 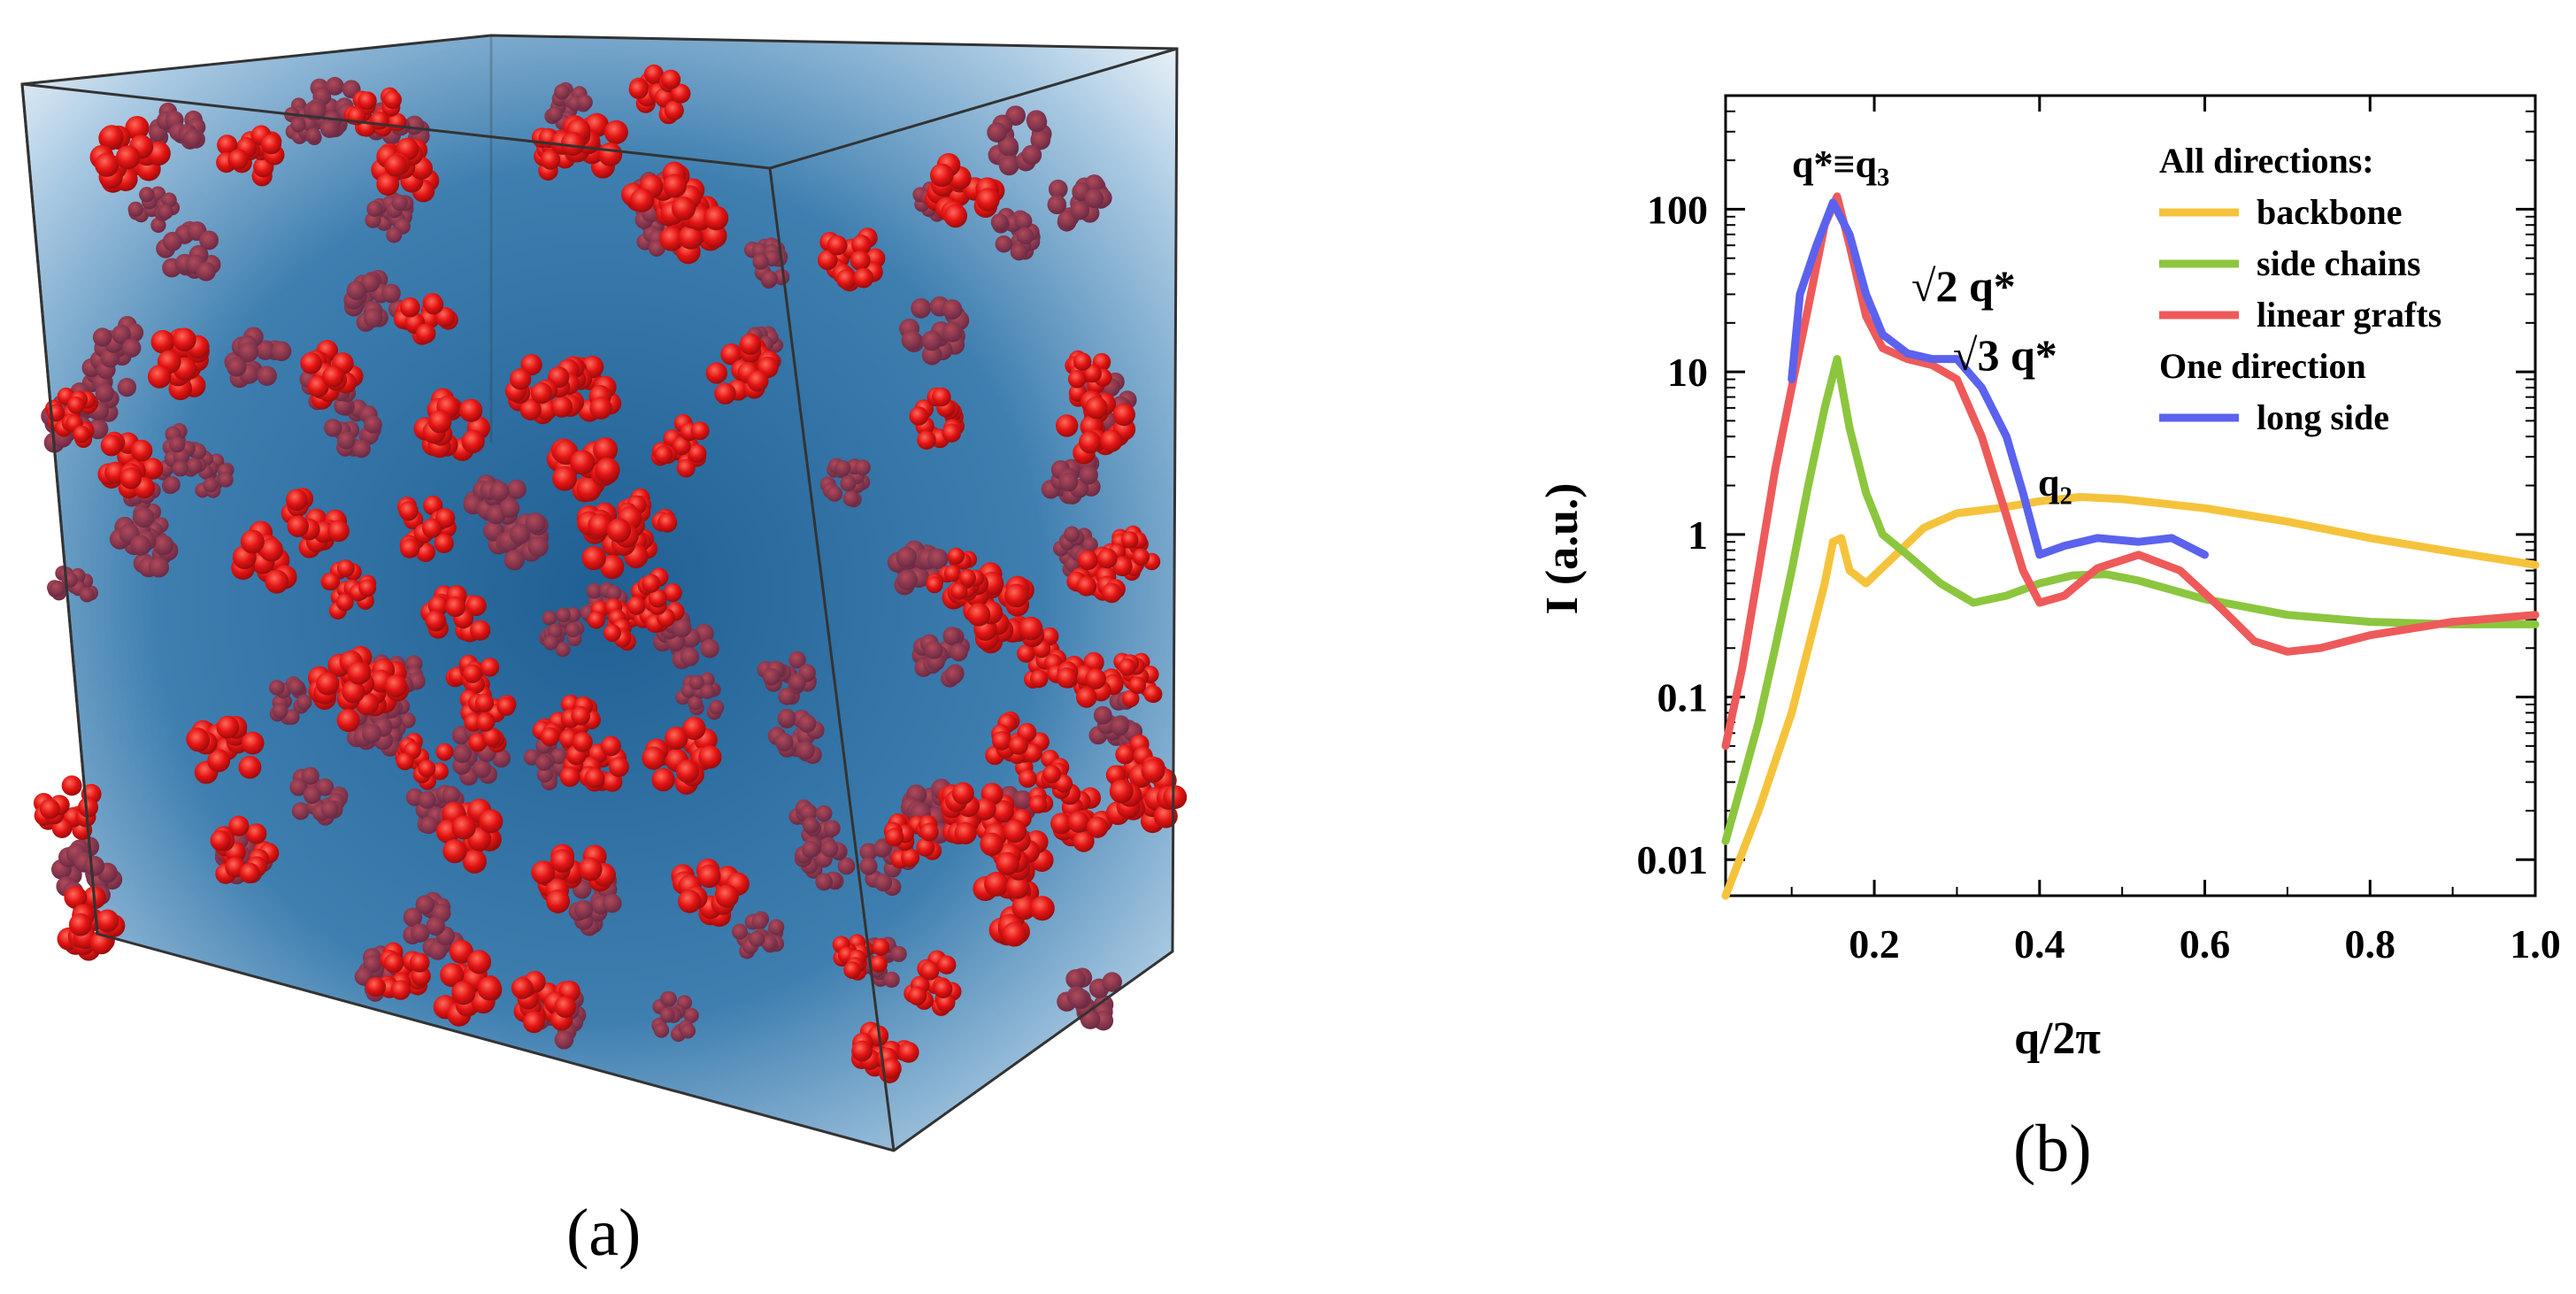 What do you see at coordinates (1963, 286) in the screenshot?
I see `annotation-sqrt2: √2 q*` at bounding box center [1963, 286].